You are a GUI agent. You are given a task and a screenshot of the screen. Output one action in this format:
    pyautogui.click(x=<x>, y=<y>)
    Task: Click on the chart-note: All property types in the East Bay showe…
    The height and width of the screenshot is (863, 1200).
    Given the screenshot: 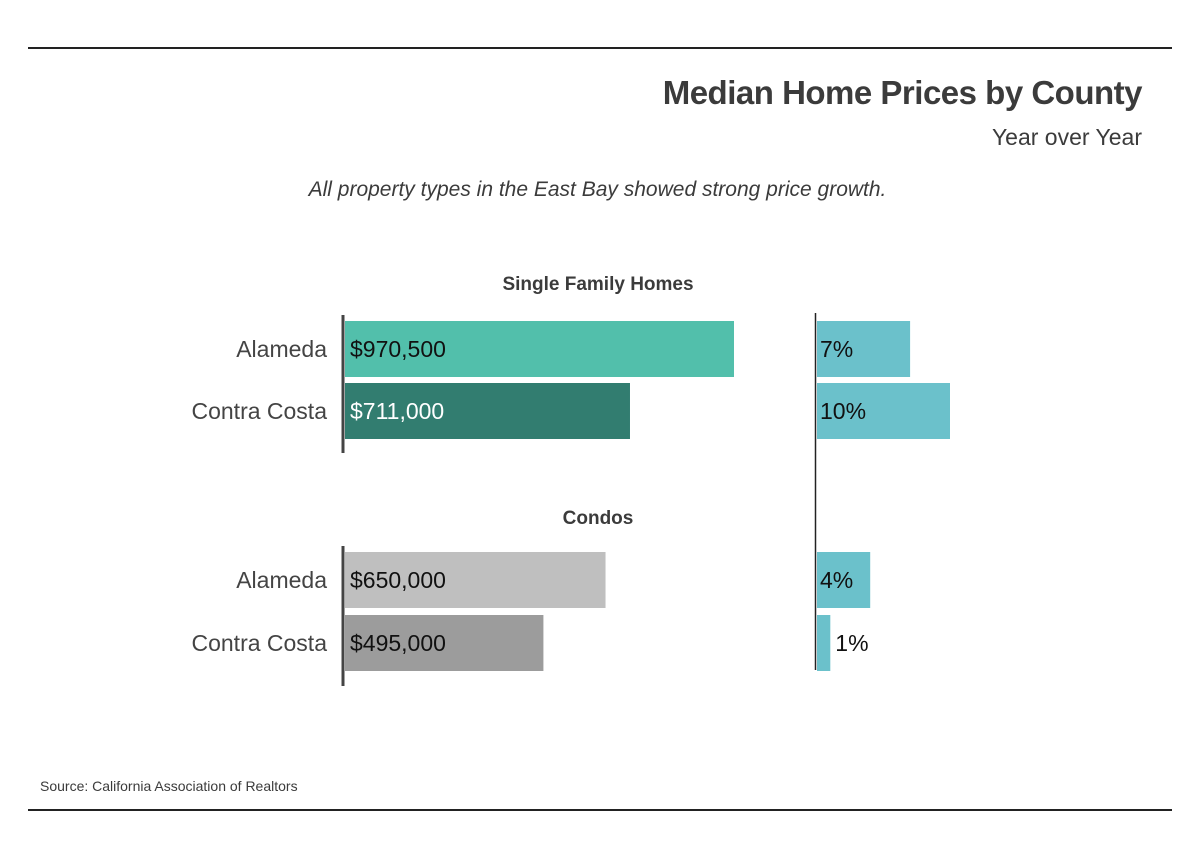 What is the action you would take?
    pyautogui.click(x=597, y=189)
    